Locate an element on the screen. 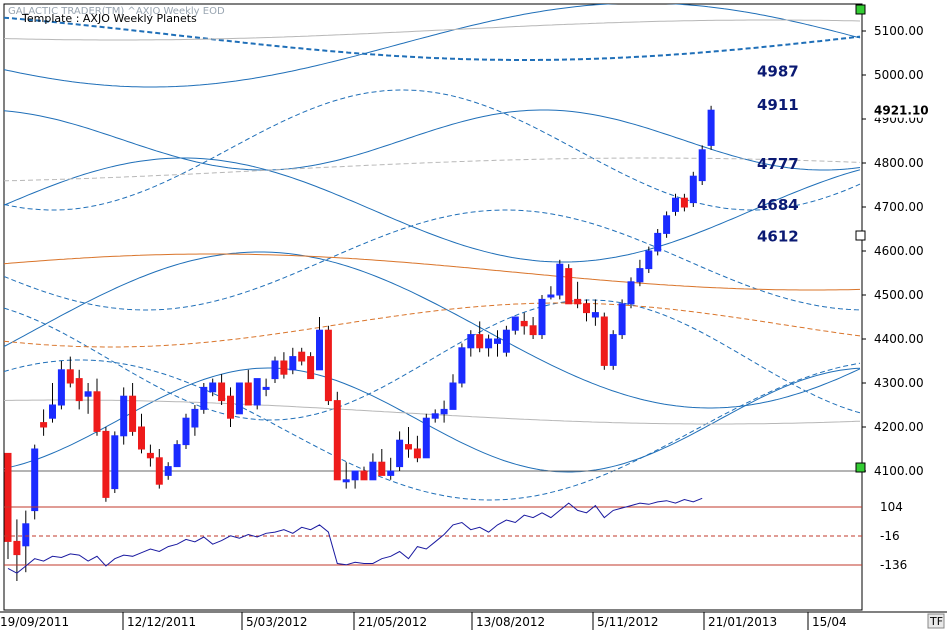 The height and width of the screenshot is (632, 947). date-label: 12/12/2011 is located at coordinates (161, 622).